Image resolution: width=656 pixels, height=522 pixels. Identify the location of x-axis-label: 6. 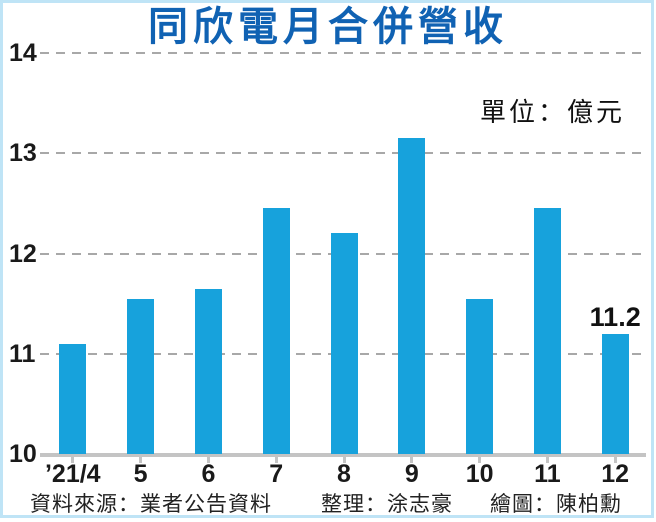
(208, 474).